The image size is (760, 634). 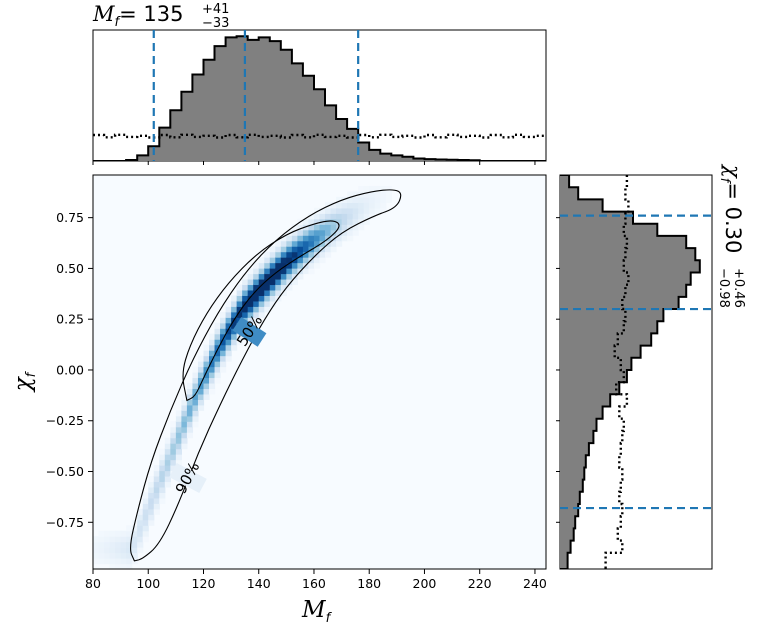 What do you see at coordinates (724, 181) in the screenshot?
I see `right-title-subscript: f` at bounding box center [724, 181].